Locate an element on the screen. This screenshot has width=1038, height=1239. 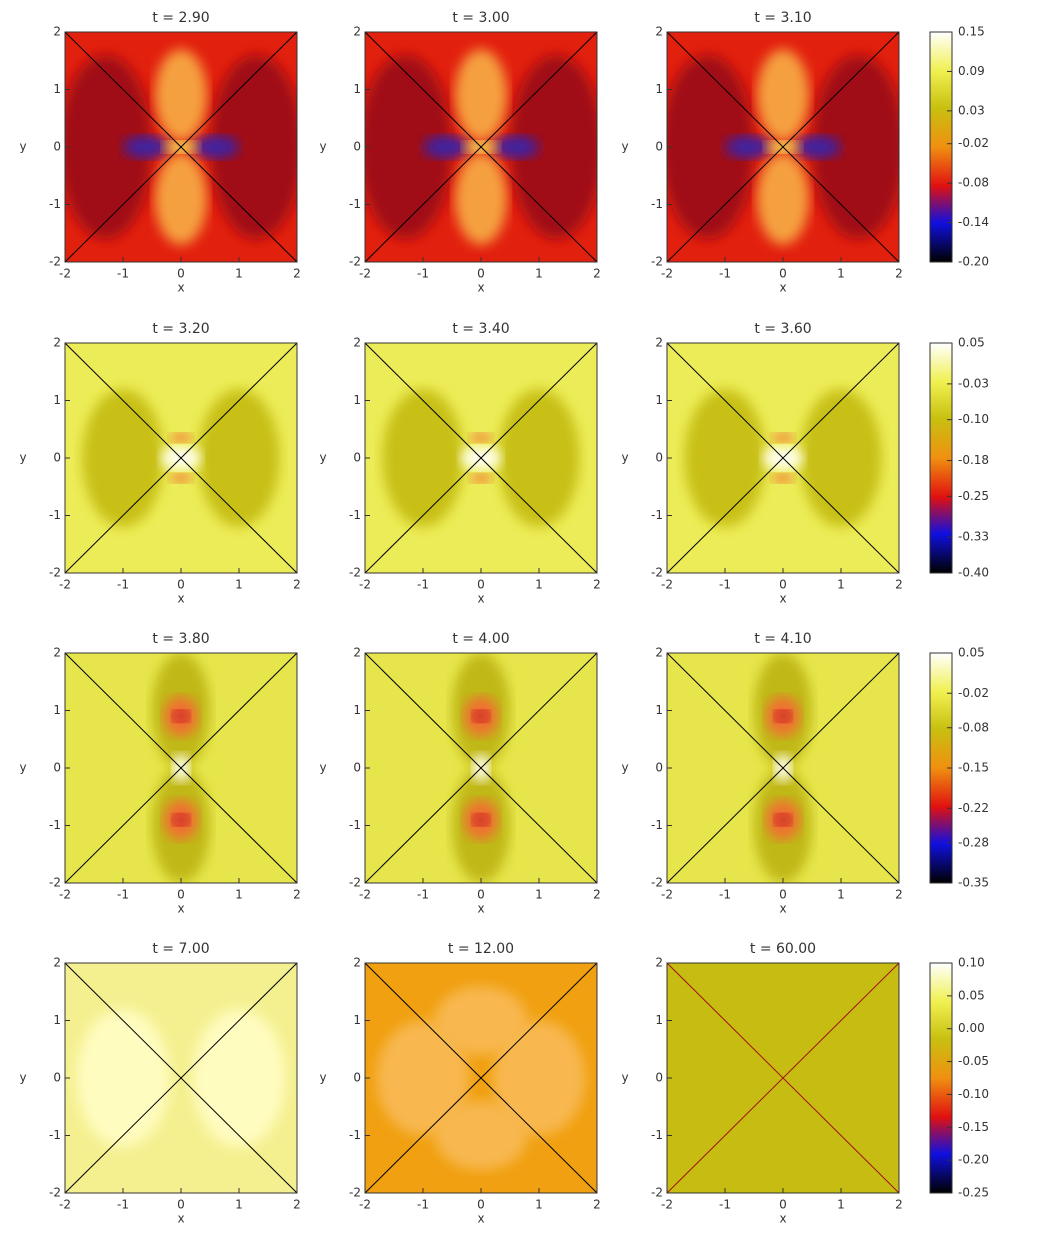
heatmap-panel: t = 3.10 -2 -1 0 1 2 -2 -1 0 1 2 x y is located at coordinates (762, 152).